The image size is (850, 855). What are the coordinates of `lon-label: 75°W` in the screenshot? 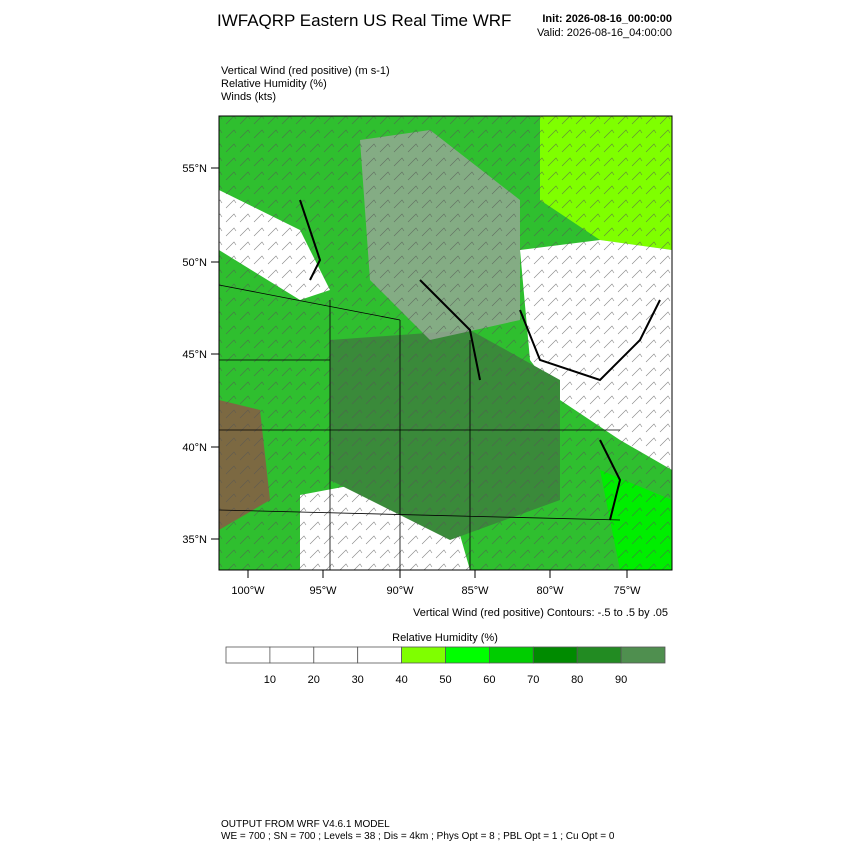 It's located at (627, 591).